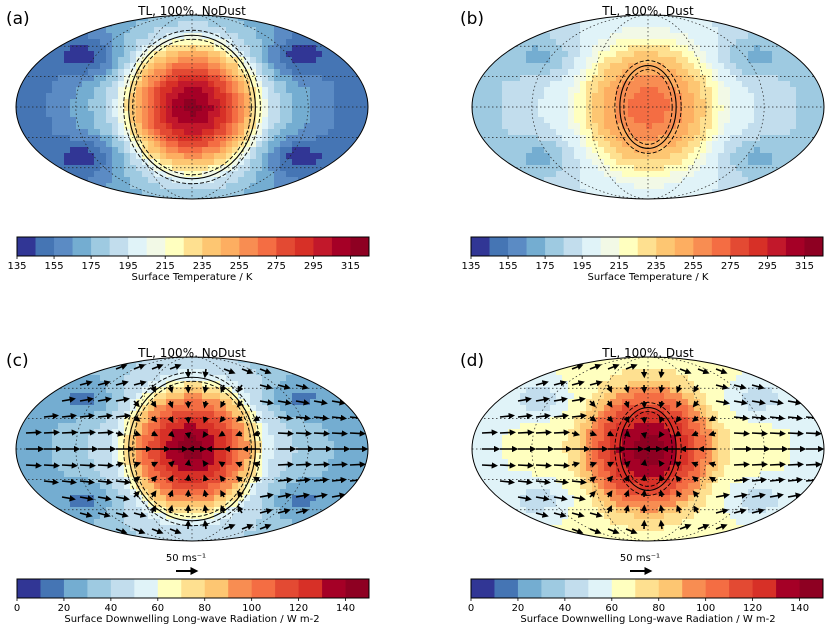  What do you see at coordinates (648, 449) in the screenshot?
I see `map-outline-d` at bounding box center [648, 449].